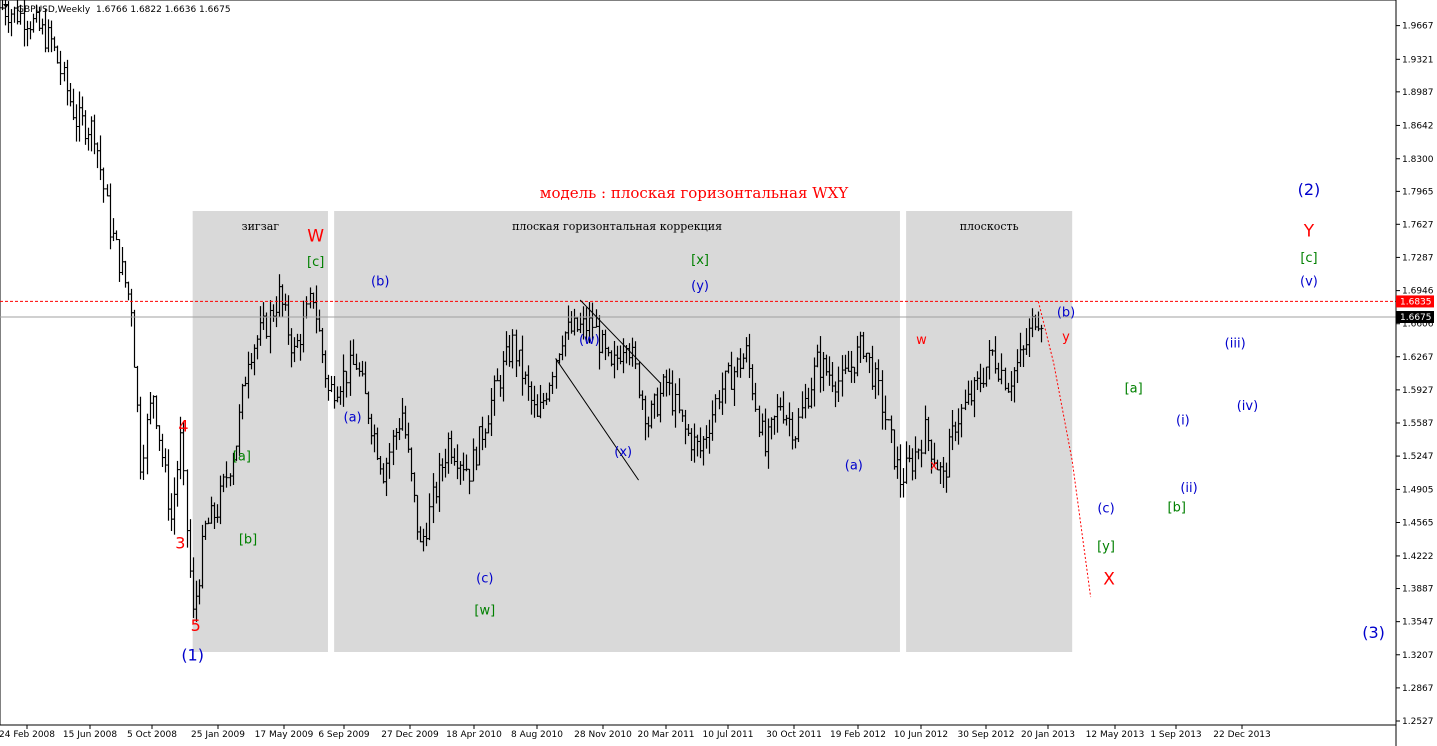  I want to click on wave-label: (2), so click(1309, 189).